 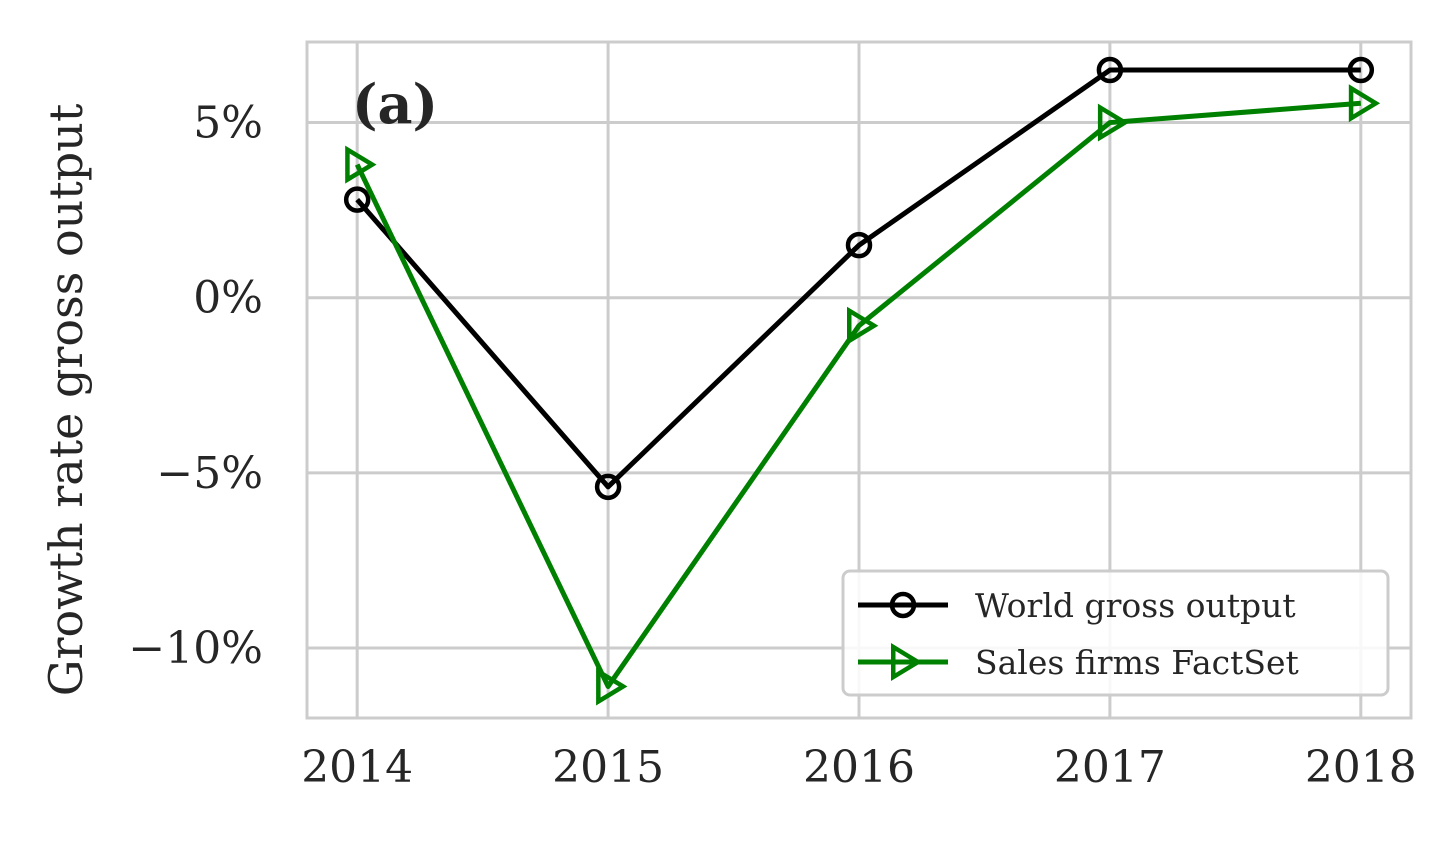 I want to click on legend-item: Sales firms FactSet, so click(x=1078, y=662).